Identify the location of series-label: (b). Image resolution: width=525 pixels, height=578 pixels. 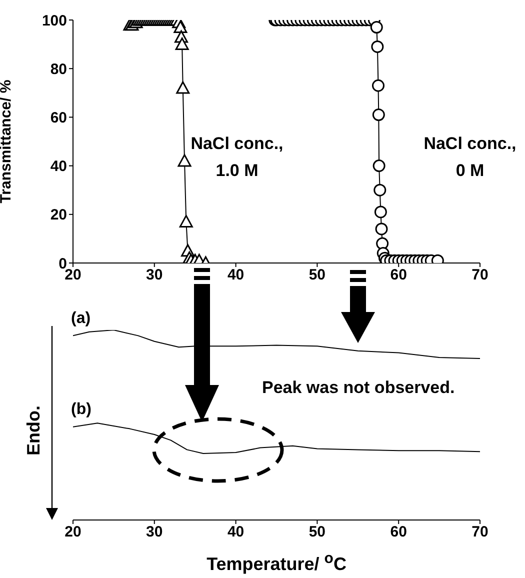
(81, 409).